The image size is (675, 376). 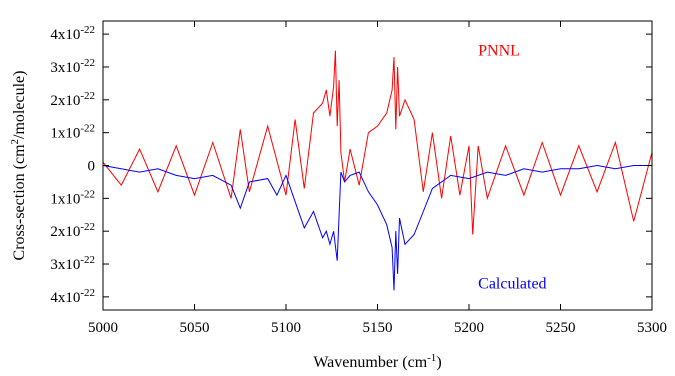 What do you see at coordinates (19, 202) in the screenshot?
I see `y-axis-title-main: Cross-section (cm` at bounding box center [19, 202].